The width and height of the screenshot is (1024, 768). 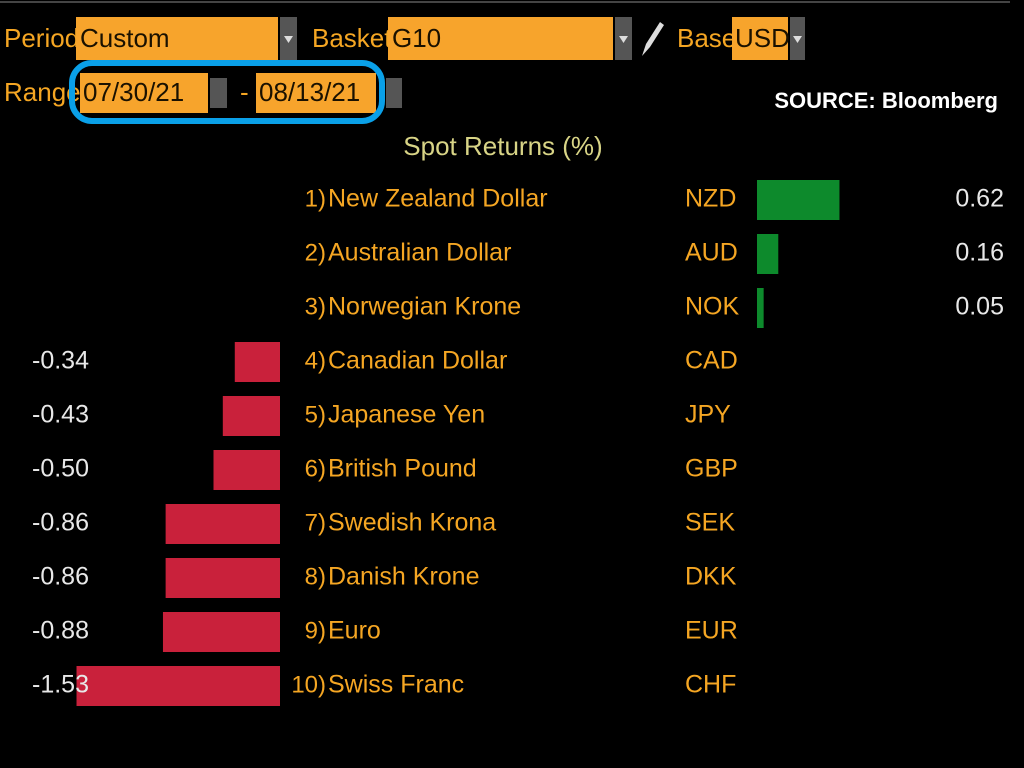 What do you see at coordinates (710, 523) in the screenshot?
I see `currency-code: SEK` at bounding box center [710, 523].